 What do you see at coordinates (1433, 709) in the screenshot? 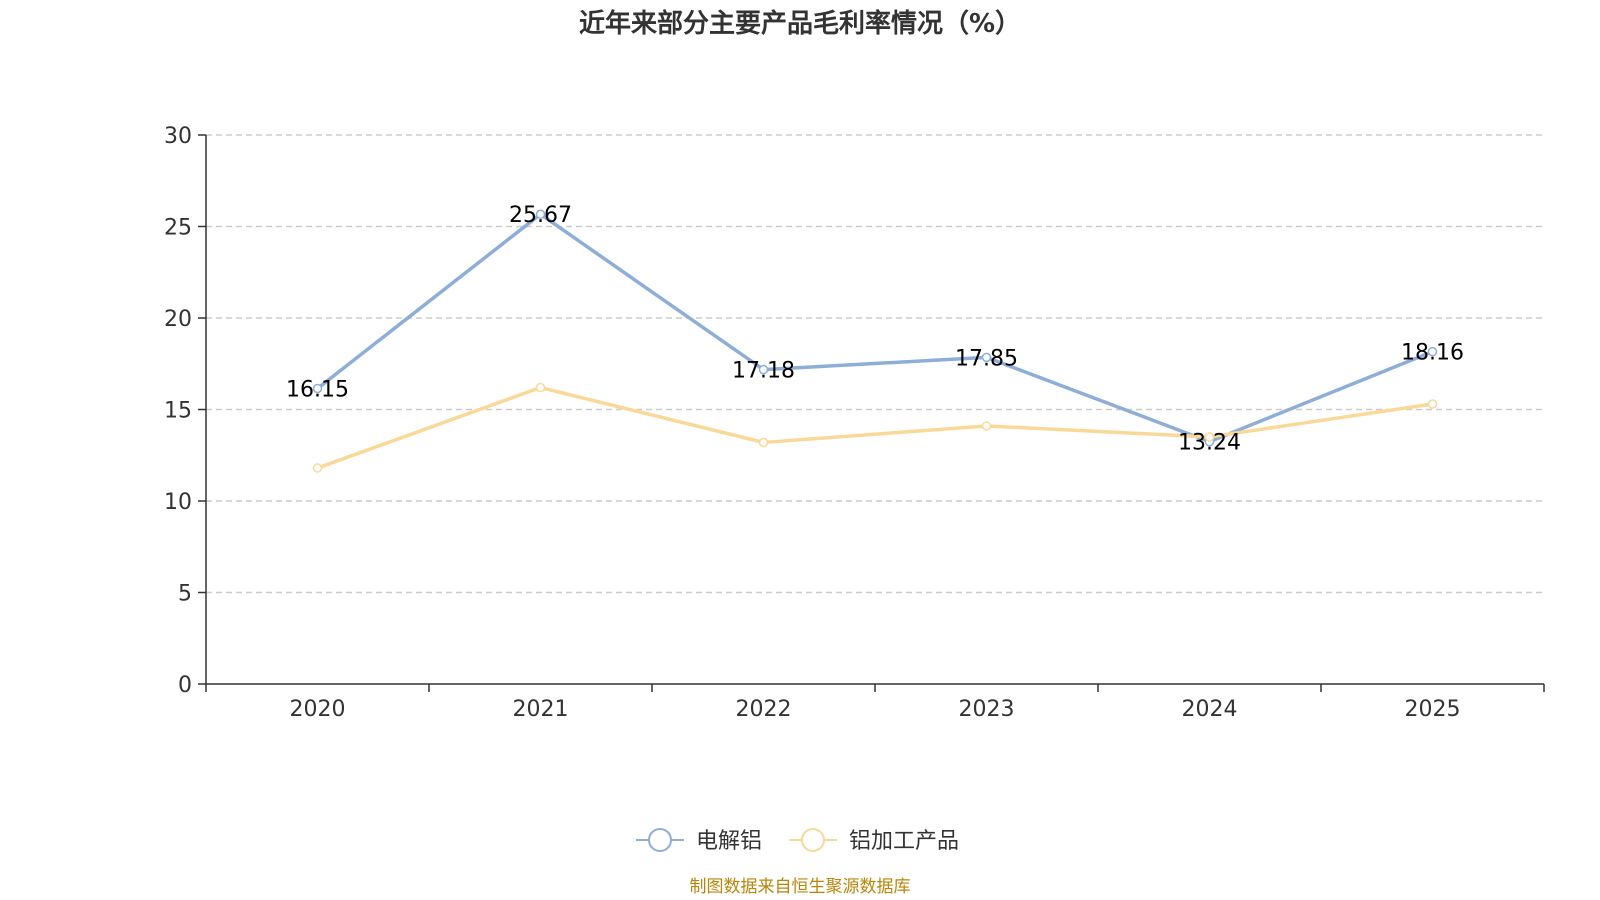
I see `x-tick-label-2025: 2025` at bounding box center [1433, 709].